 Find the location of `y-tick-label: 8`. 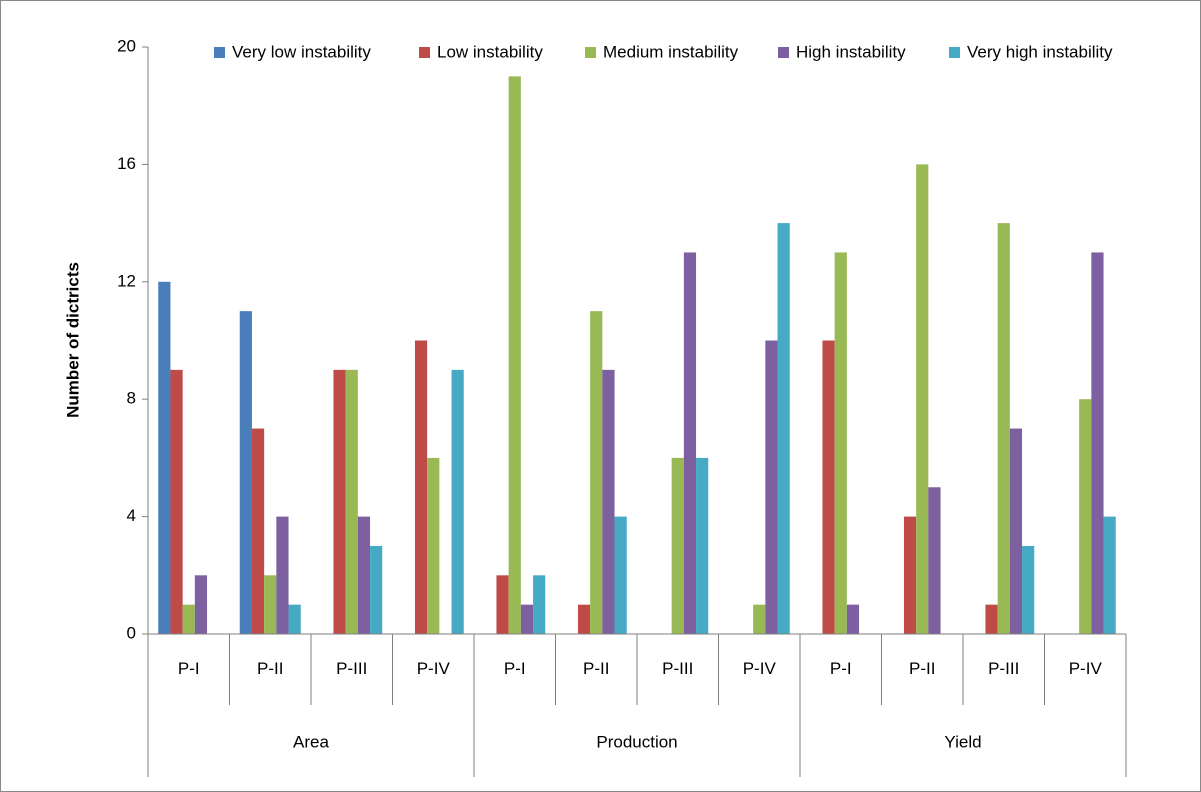

y-tick-label: 8 is located at coordinates (131, 398).